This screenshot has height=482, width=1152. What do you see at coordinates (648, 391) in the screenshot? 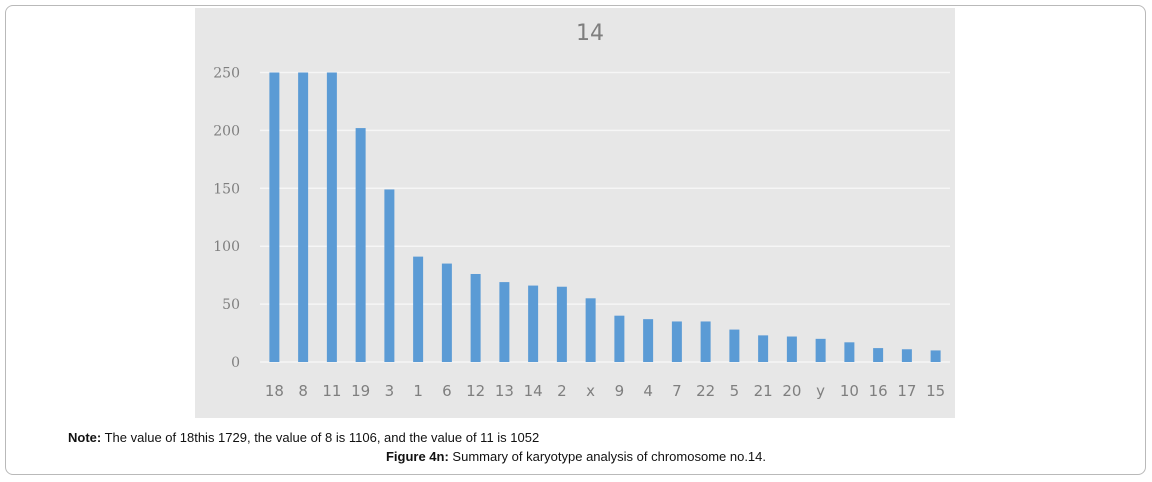
I see `x-tick-label: 4` at bounding box center [648, 391].